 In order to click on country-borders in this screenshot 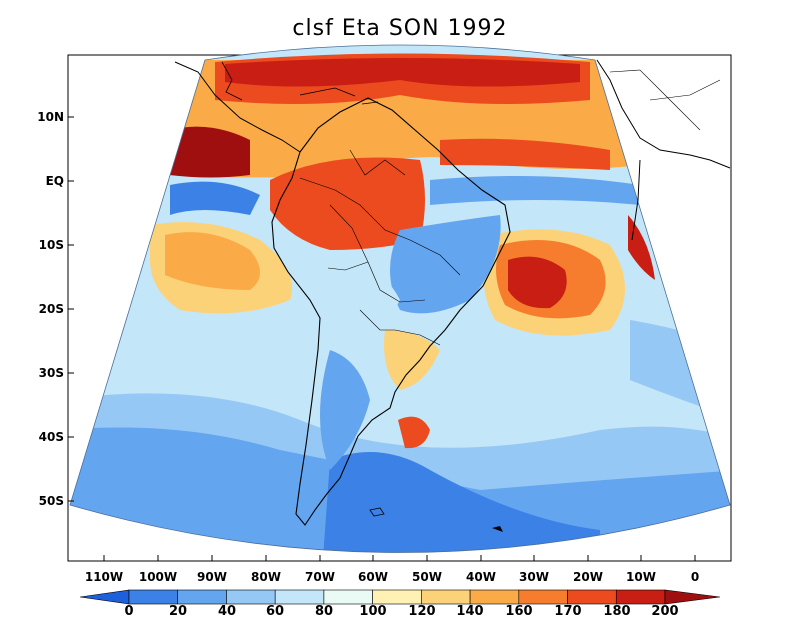, I will do `click(380, 247)`.